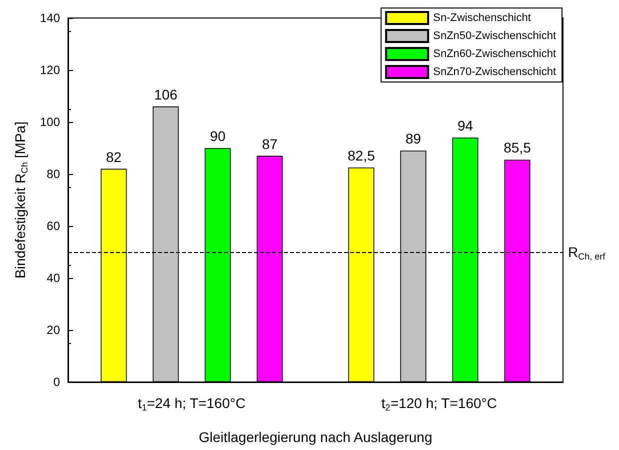 Image resolution: width=619 pixels, height=450 pixels. What do you see at coordinates (270, 144) in the screenshot?
I see `data-label: 87` at bounding box center [270, 144].